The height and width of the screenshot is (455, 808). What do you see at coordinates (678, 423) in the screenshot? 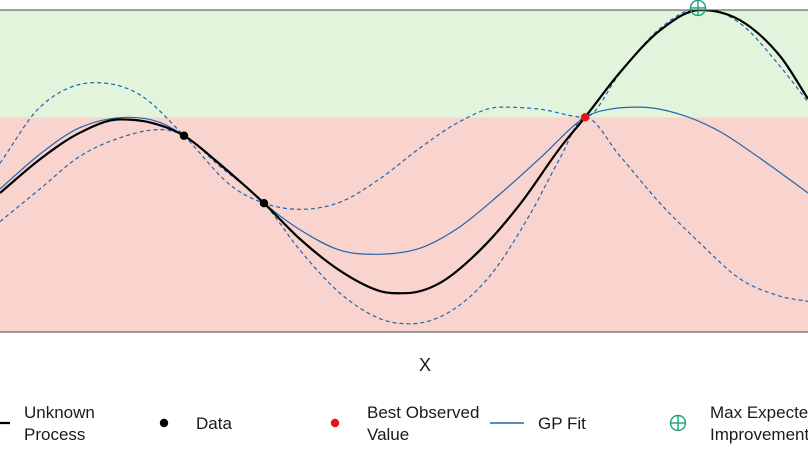
I see `legend-swatch-maxei` at bounding box center [678, 423].